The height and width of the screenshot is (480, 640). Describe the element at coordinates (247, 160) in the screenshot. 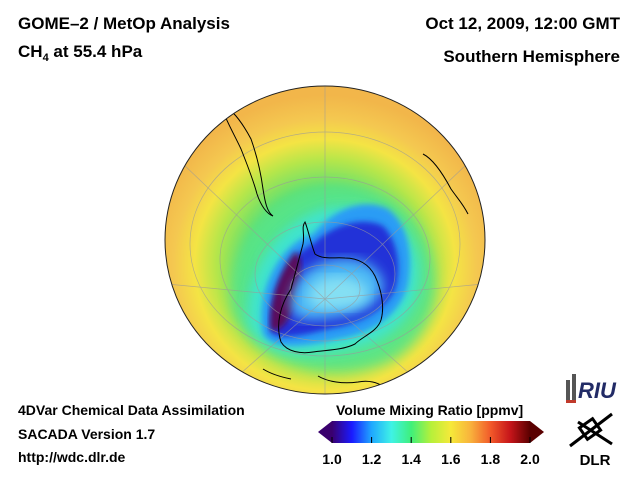

I see `south-america-coastline` at that location.